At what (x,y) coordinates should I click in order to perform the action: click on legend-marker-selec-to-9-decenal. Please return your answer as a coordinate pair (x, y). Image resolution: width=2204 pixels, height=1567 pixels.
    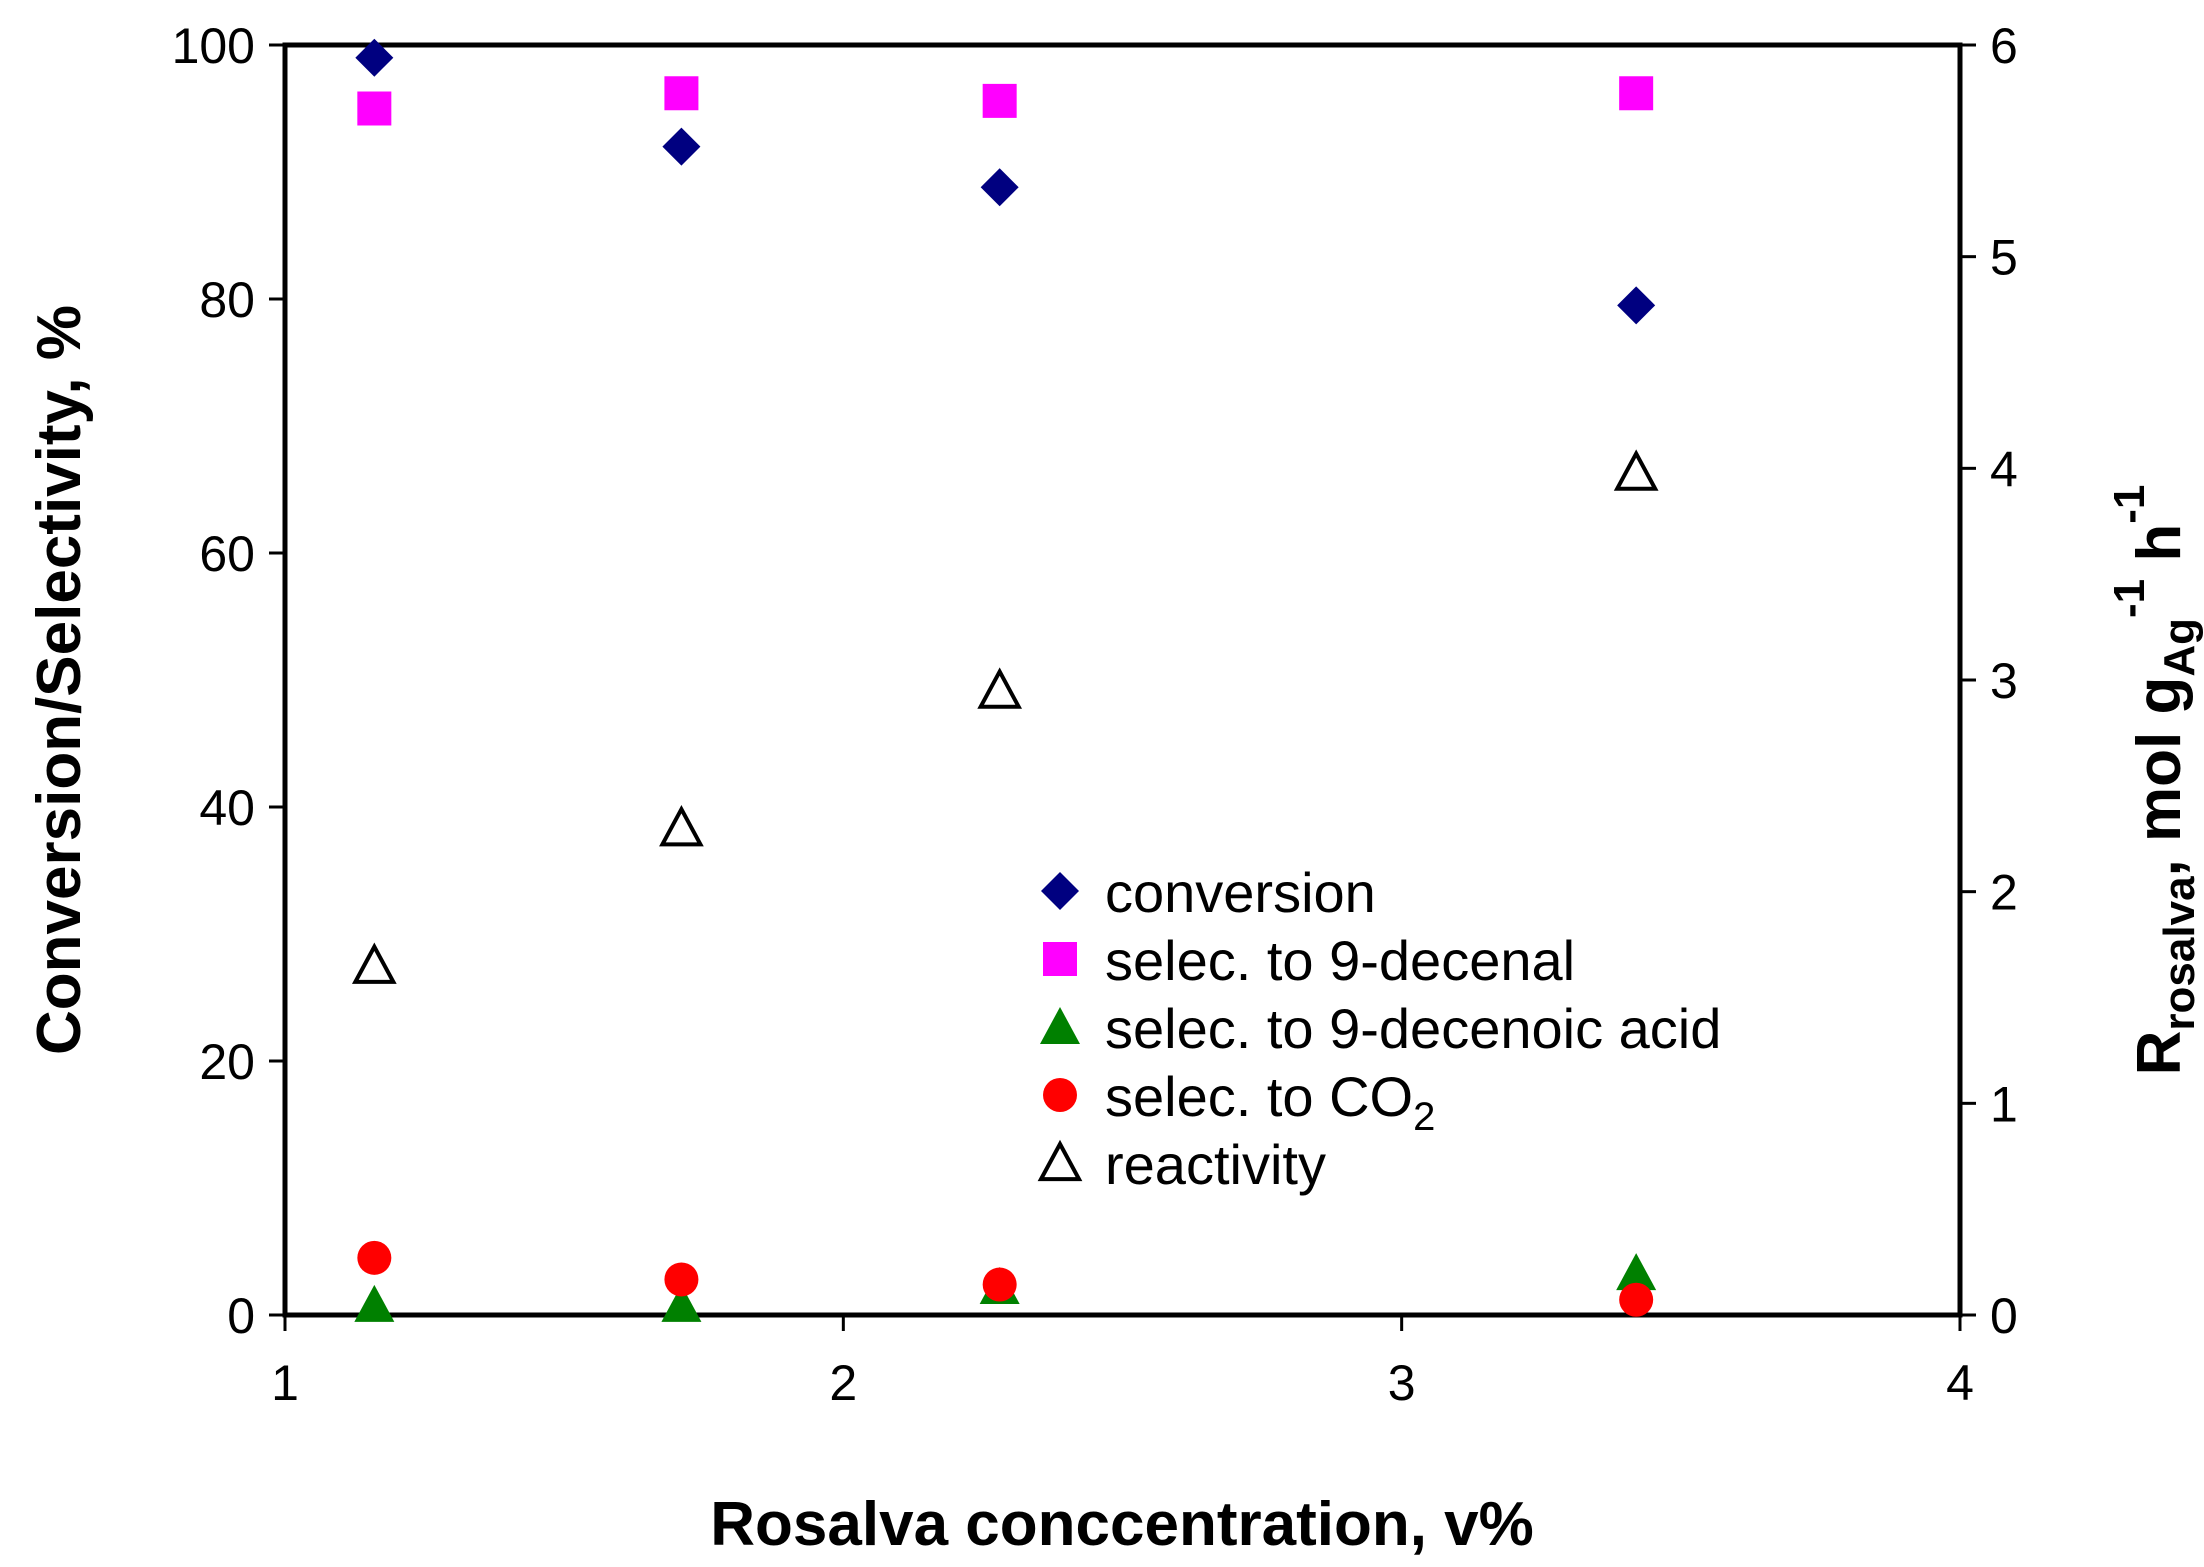
    Looking at the image, I should click on (1060, 959).